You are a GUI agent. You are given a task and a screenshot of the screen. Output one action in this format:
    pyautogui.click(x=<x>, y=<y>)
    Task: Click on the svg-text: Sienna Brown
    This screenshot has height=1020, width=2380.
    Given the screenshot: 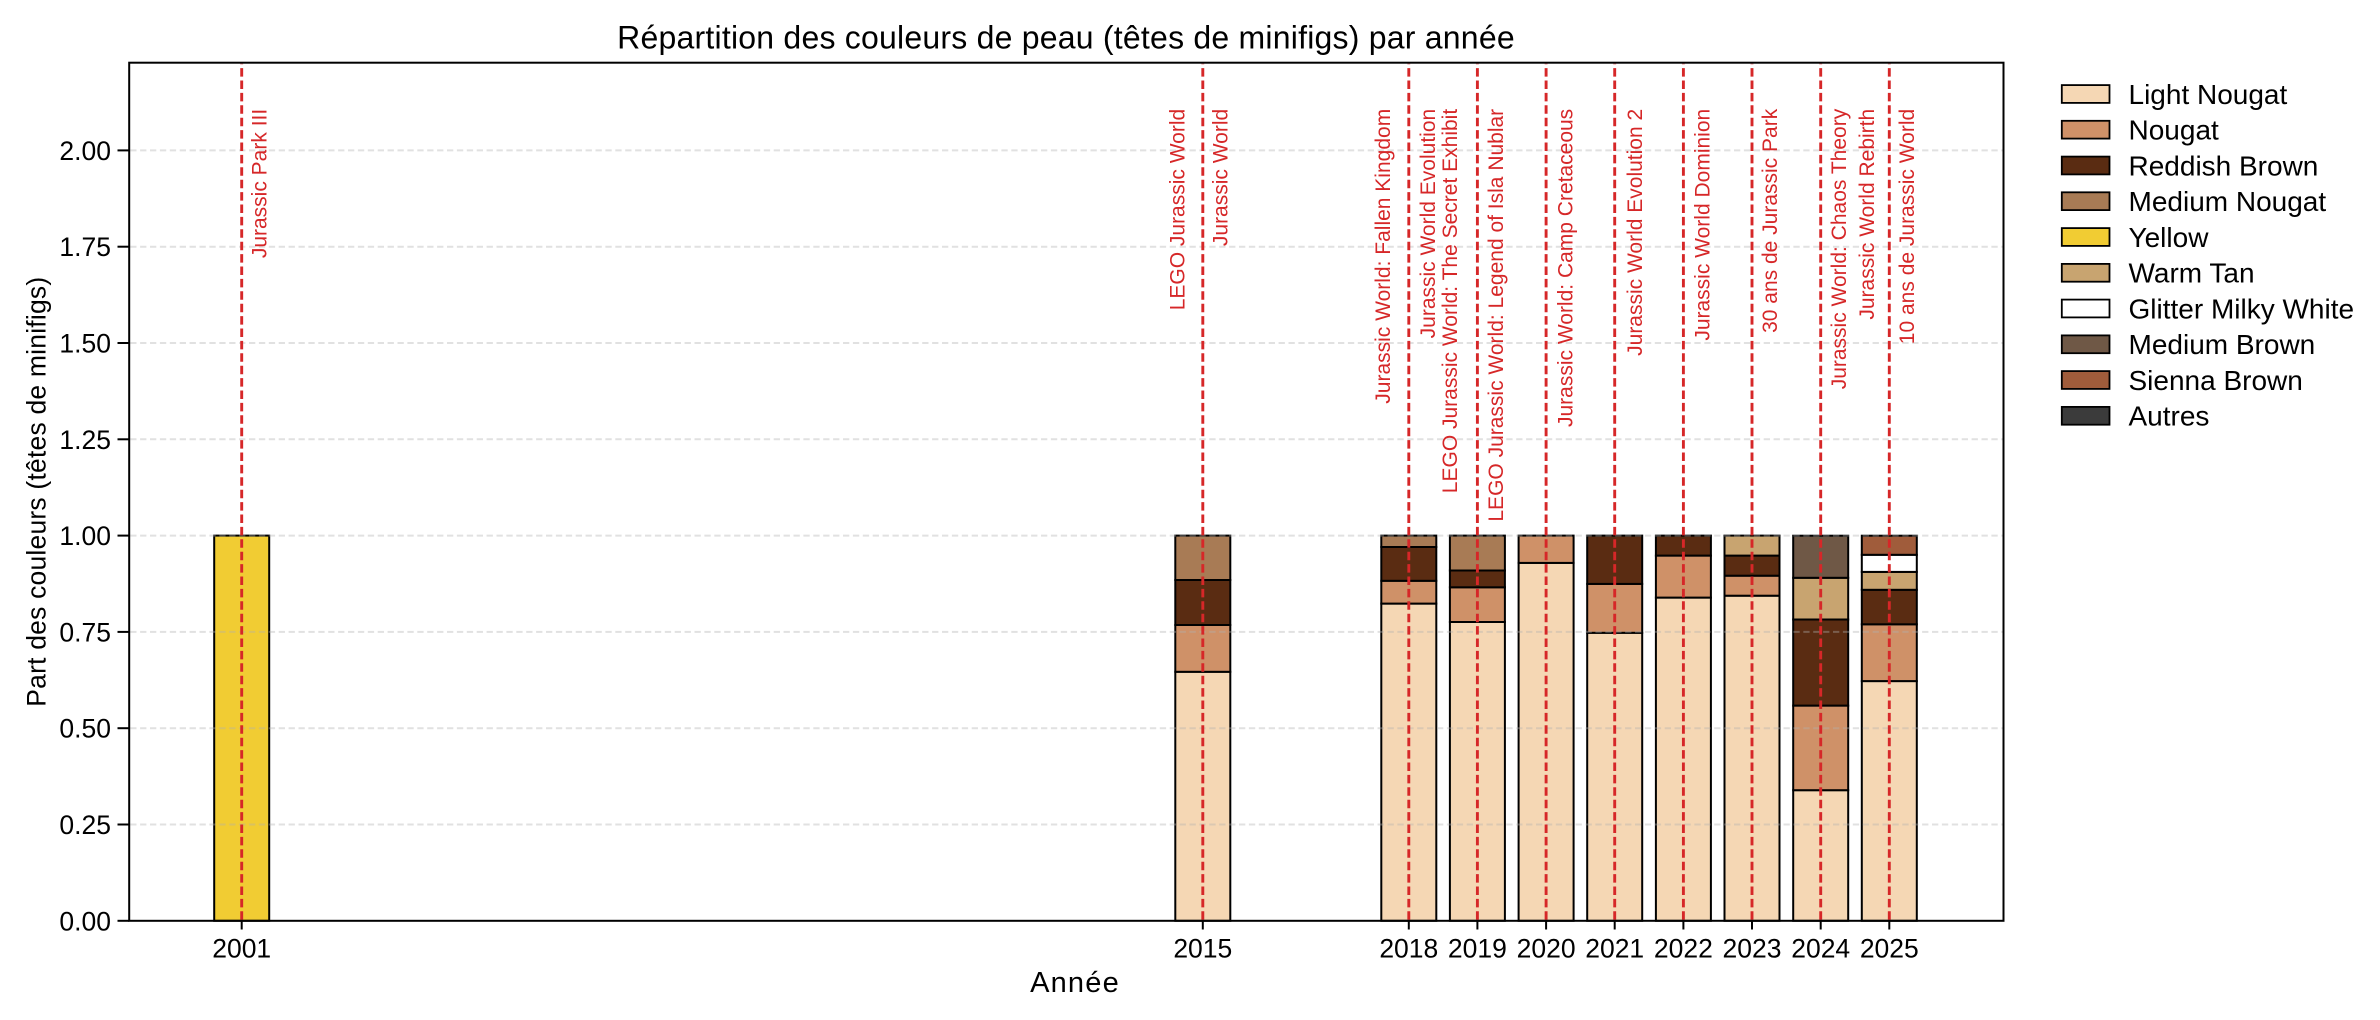 What is the action you would take?
    pyautogui.click(x=2216, y=380)
    